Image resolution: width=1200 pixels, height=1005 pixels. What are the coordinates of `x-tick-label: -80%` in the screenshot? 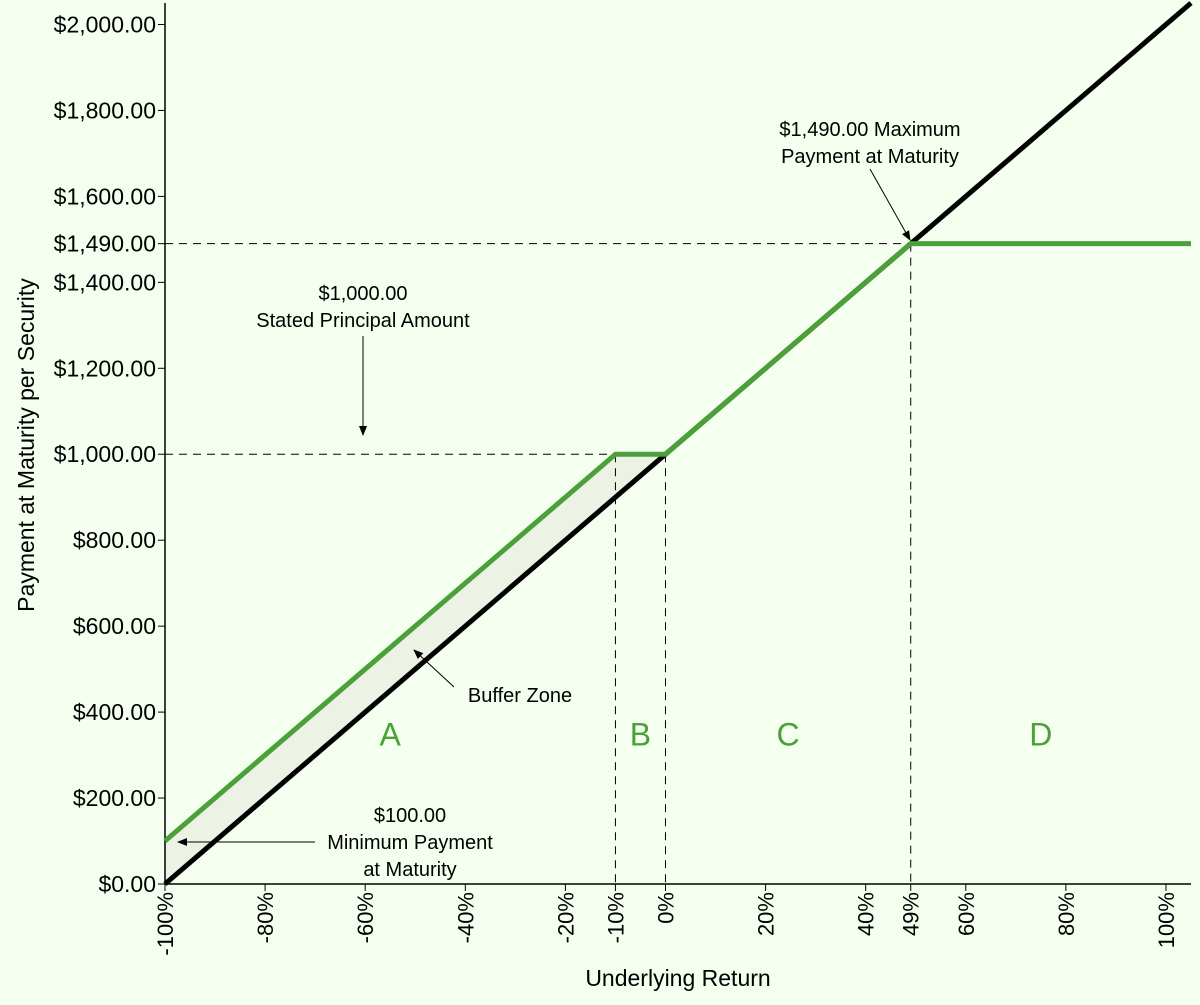 It's located at (265, 917).